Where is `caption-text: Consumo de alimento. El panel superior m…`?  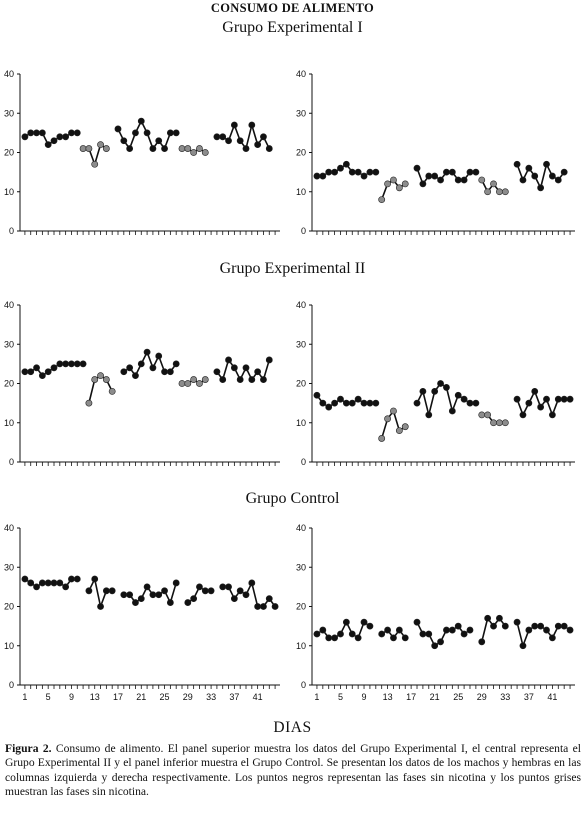
caption-text: Consumo de alimento. El panel superior m… is located at coordinates (293, 770).